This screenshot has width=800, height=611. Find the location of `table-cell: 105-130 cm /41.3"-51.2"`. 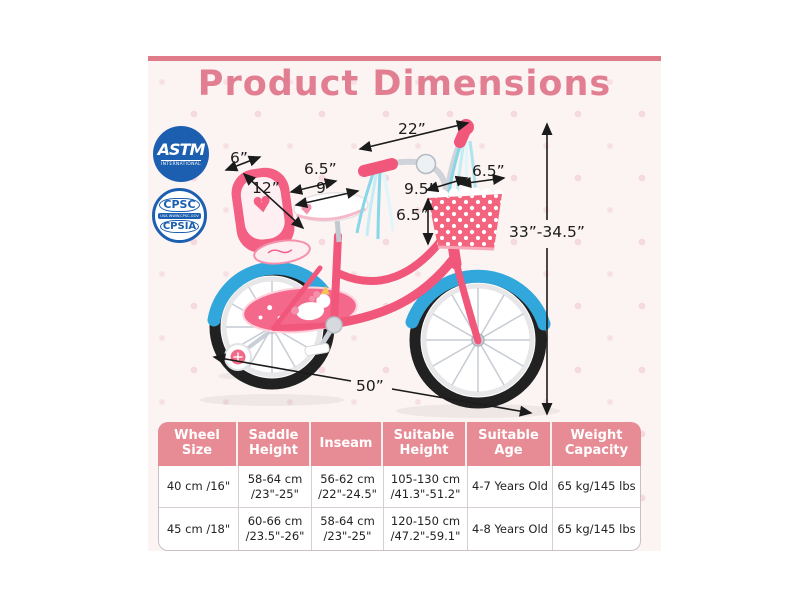

table-cell: 105-130 cm /41.3"-51.2" is located at coordinates (426, 487).